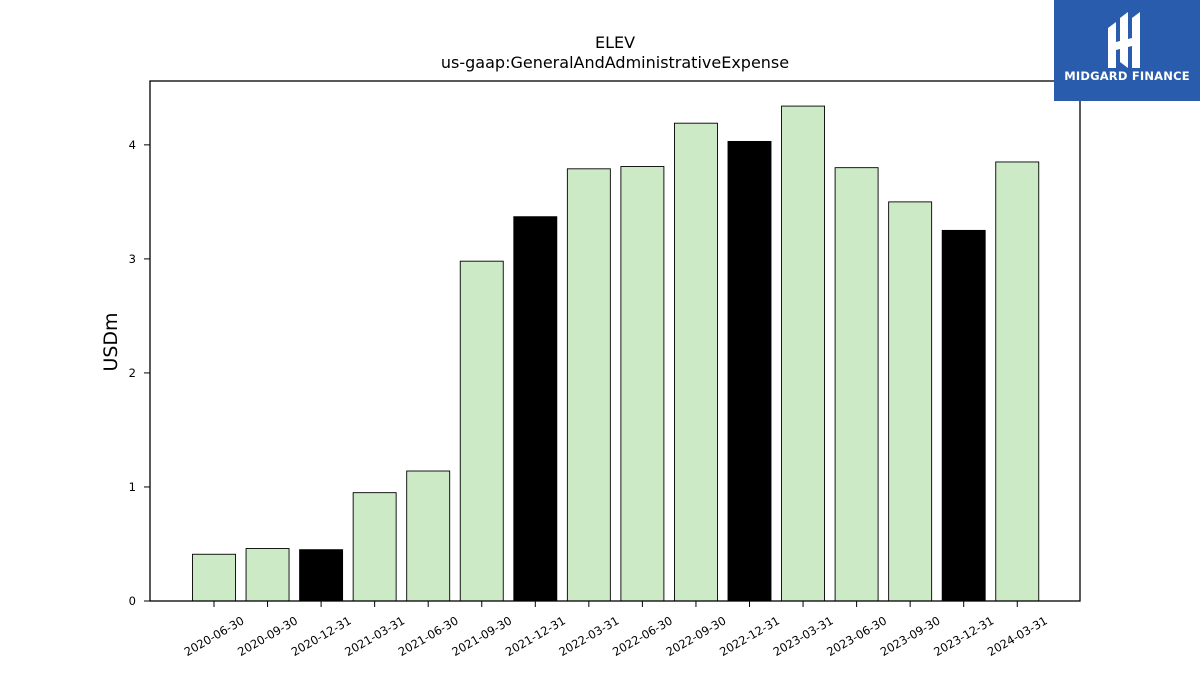  What do you see at coordinates (588, 636) in the screenshot?
I see `x-tick-label: 2022-03-31` at bounding box center [588, 636].